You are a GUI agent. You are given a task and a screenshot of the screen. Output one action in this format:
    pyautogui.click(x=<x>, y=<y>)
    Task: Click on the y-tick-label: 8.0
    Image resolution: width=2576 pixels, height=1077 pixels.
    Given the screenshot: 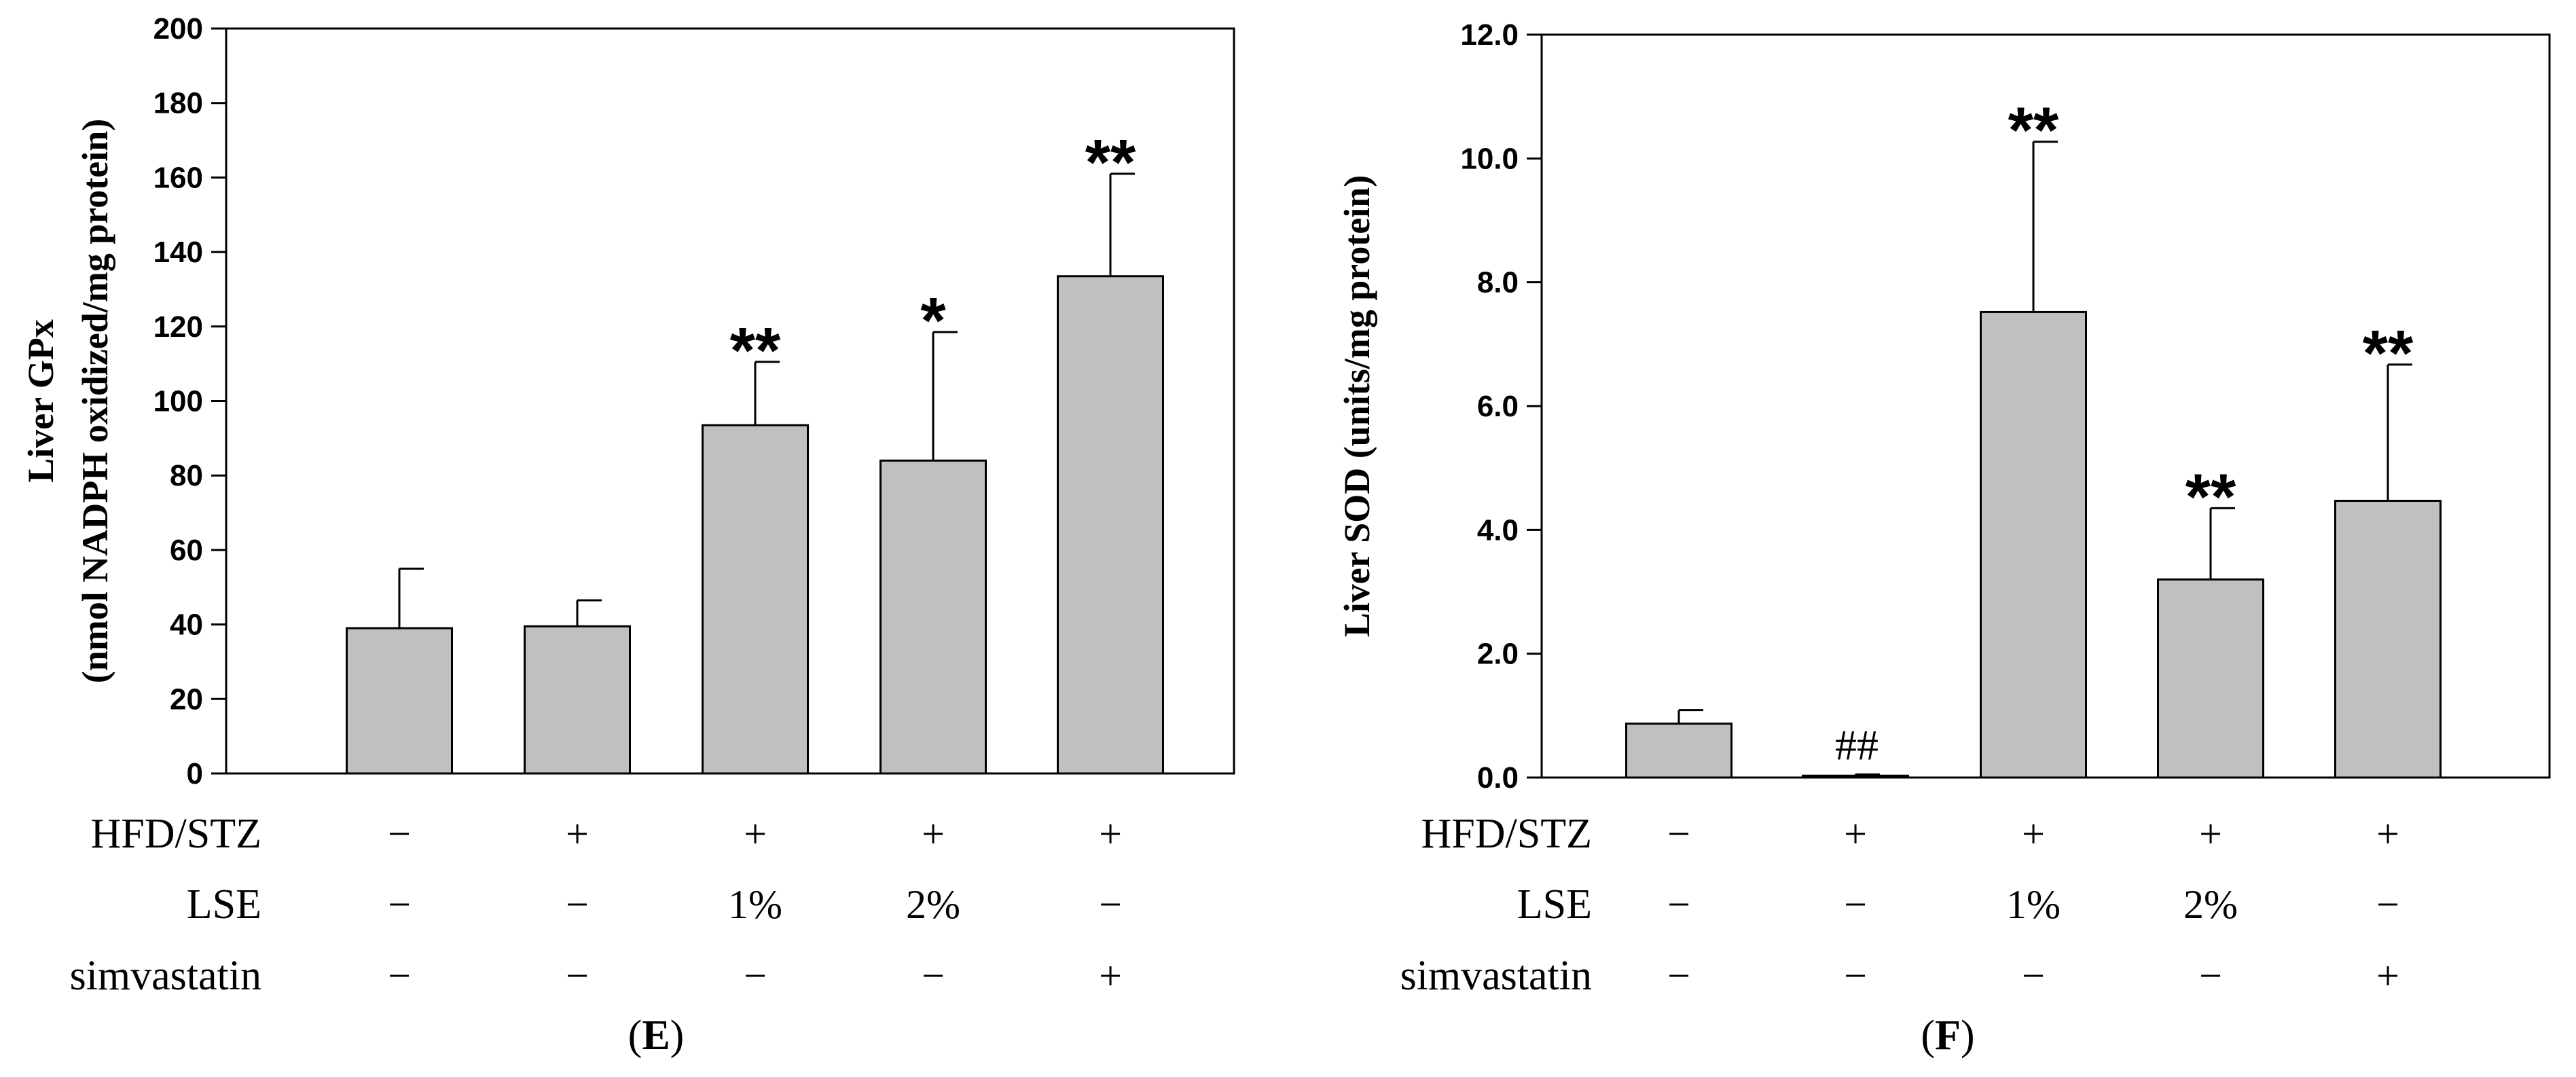 What is the action you would take?
    pyautogui.click(x=1498, y=282)
    